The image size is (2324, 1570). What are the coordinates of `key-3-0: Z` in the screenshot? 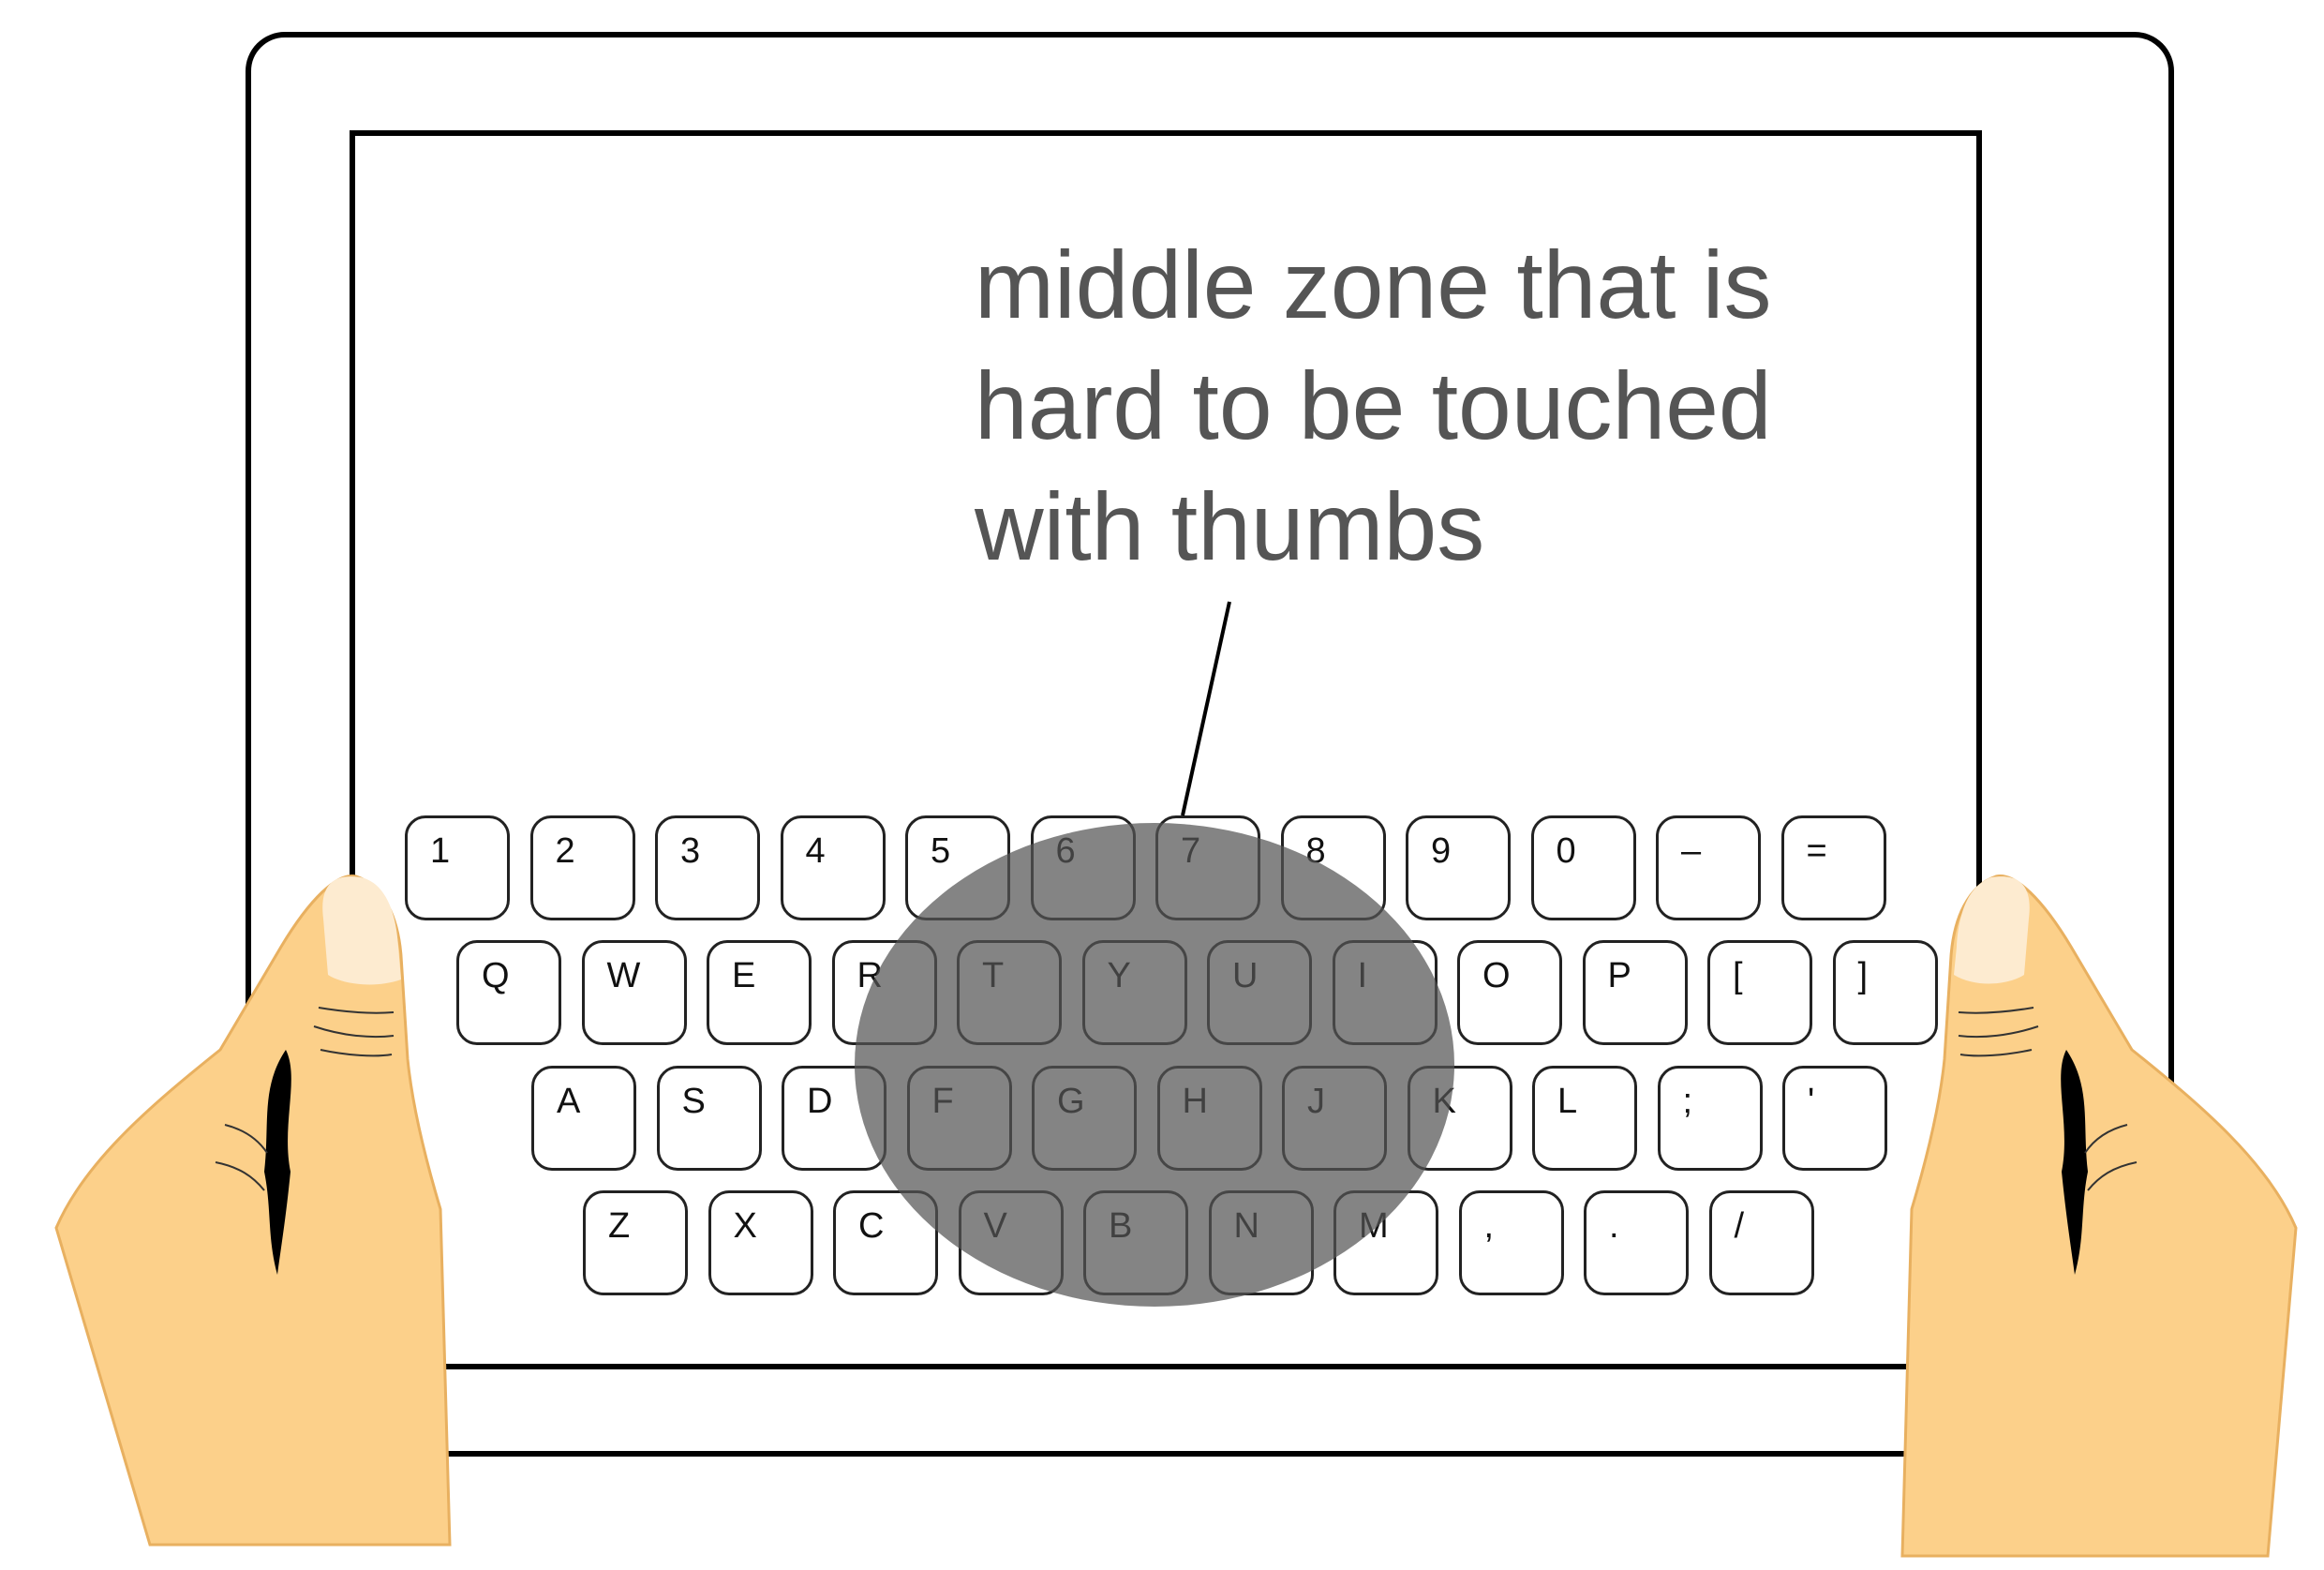 It's located at (635, 1243).